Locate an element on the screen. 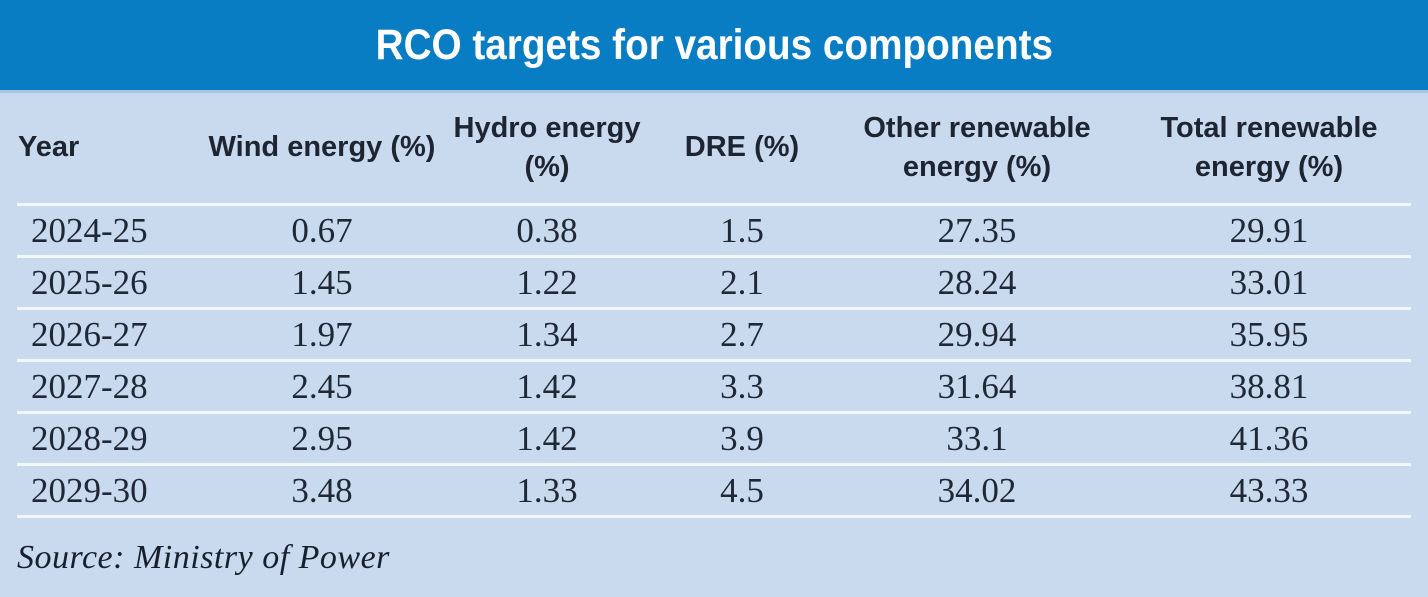  column-header-wind: Wind energy (%) is located at coordinates (322, 149).